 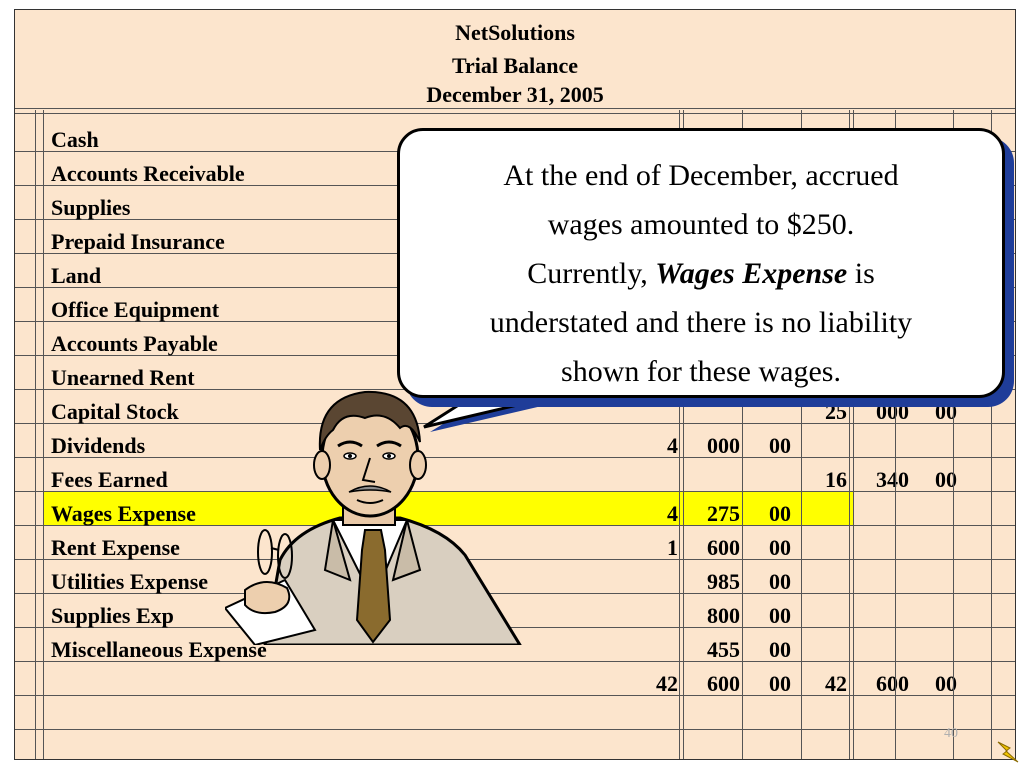 I want to click on table-row: Dividends 4 000 00, so click(x=515, y=441).